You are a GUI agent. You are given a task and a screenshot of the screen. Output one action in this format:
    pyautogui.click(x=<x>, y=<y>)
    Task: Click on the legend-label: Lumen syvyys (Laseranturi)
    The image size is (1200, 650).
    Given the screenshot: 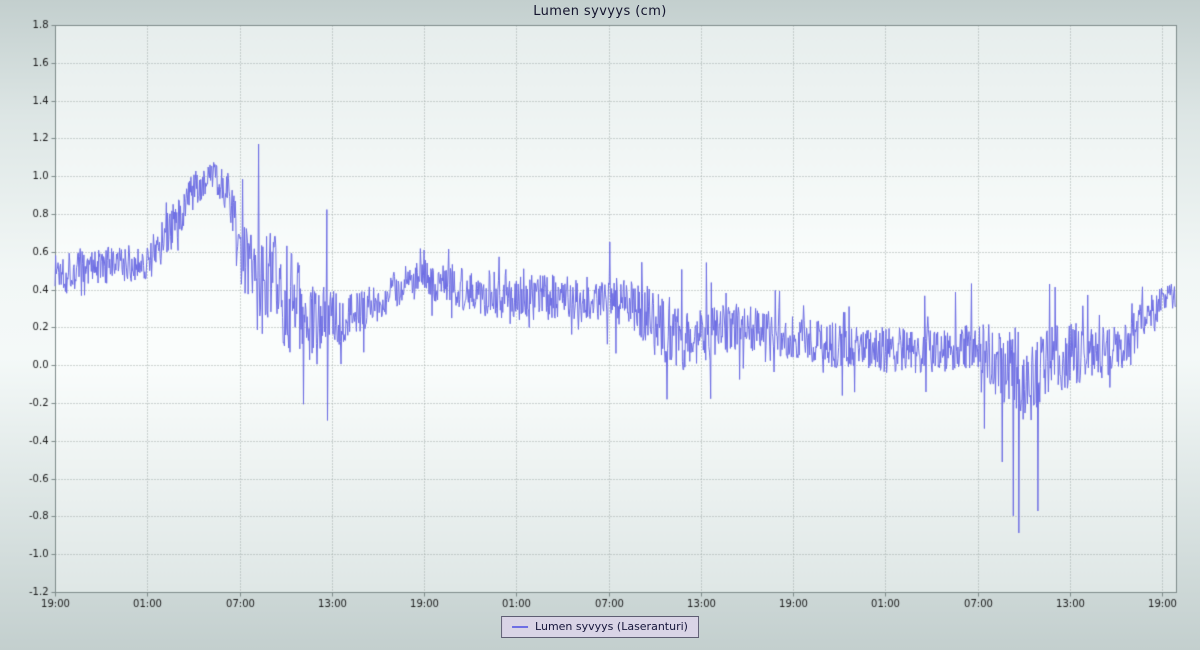 What is the action you would take?
    pyautogui.click(x=611, y=626)
    